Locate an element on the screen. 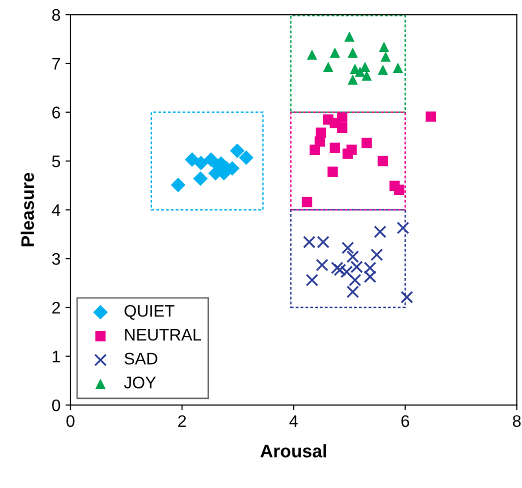 This screenshot has height=488, width=522. y-tick-label: 1 is located at coordinates (56, 356).